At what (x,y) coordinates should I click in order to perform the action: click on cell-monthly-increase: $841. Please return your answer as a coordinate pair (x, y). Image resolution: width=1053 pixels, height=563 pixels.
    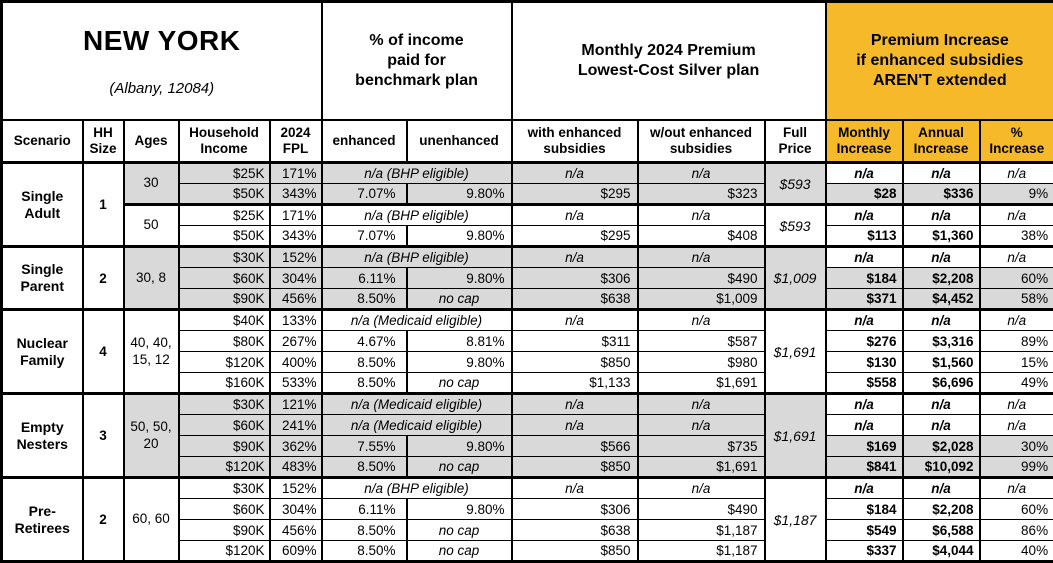
    Looking at the image, I should click on (864, 467).